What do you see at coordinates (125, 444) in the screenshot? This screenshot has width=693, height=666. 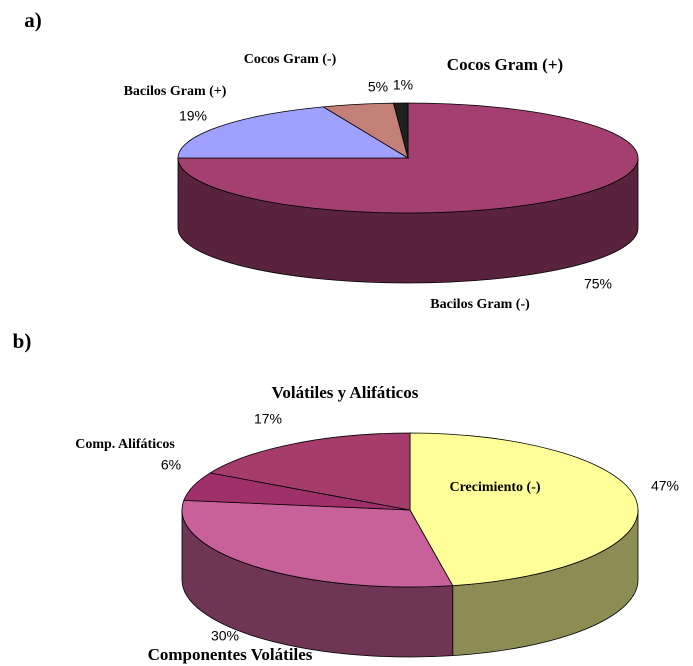 I see `slice-name: Comp. Alifáticos` at bounding box center [125, 444].